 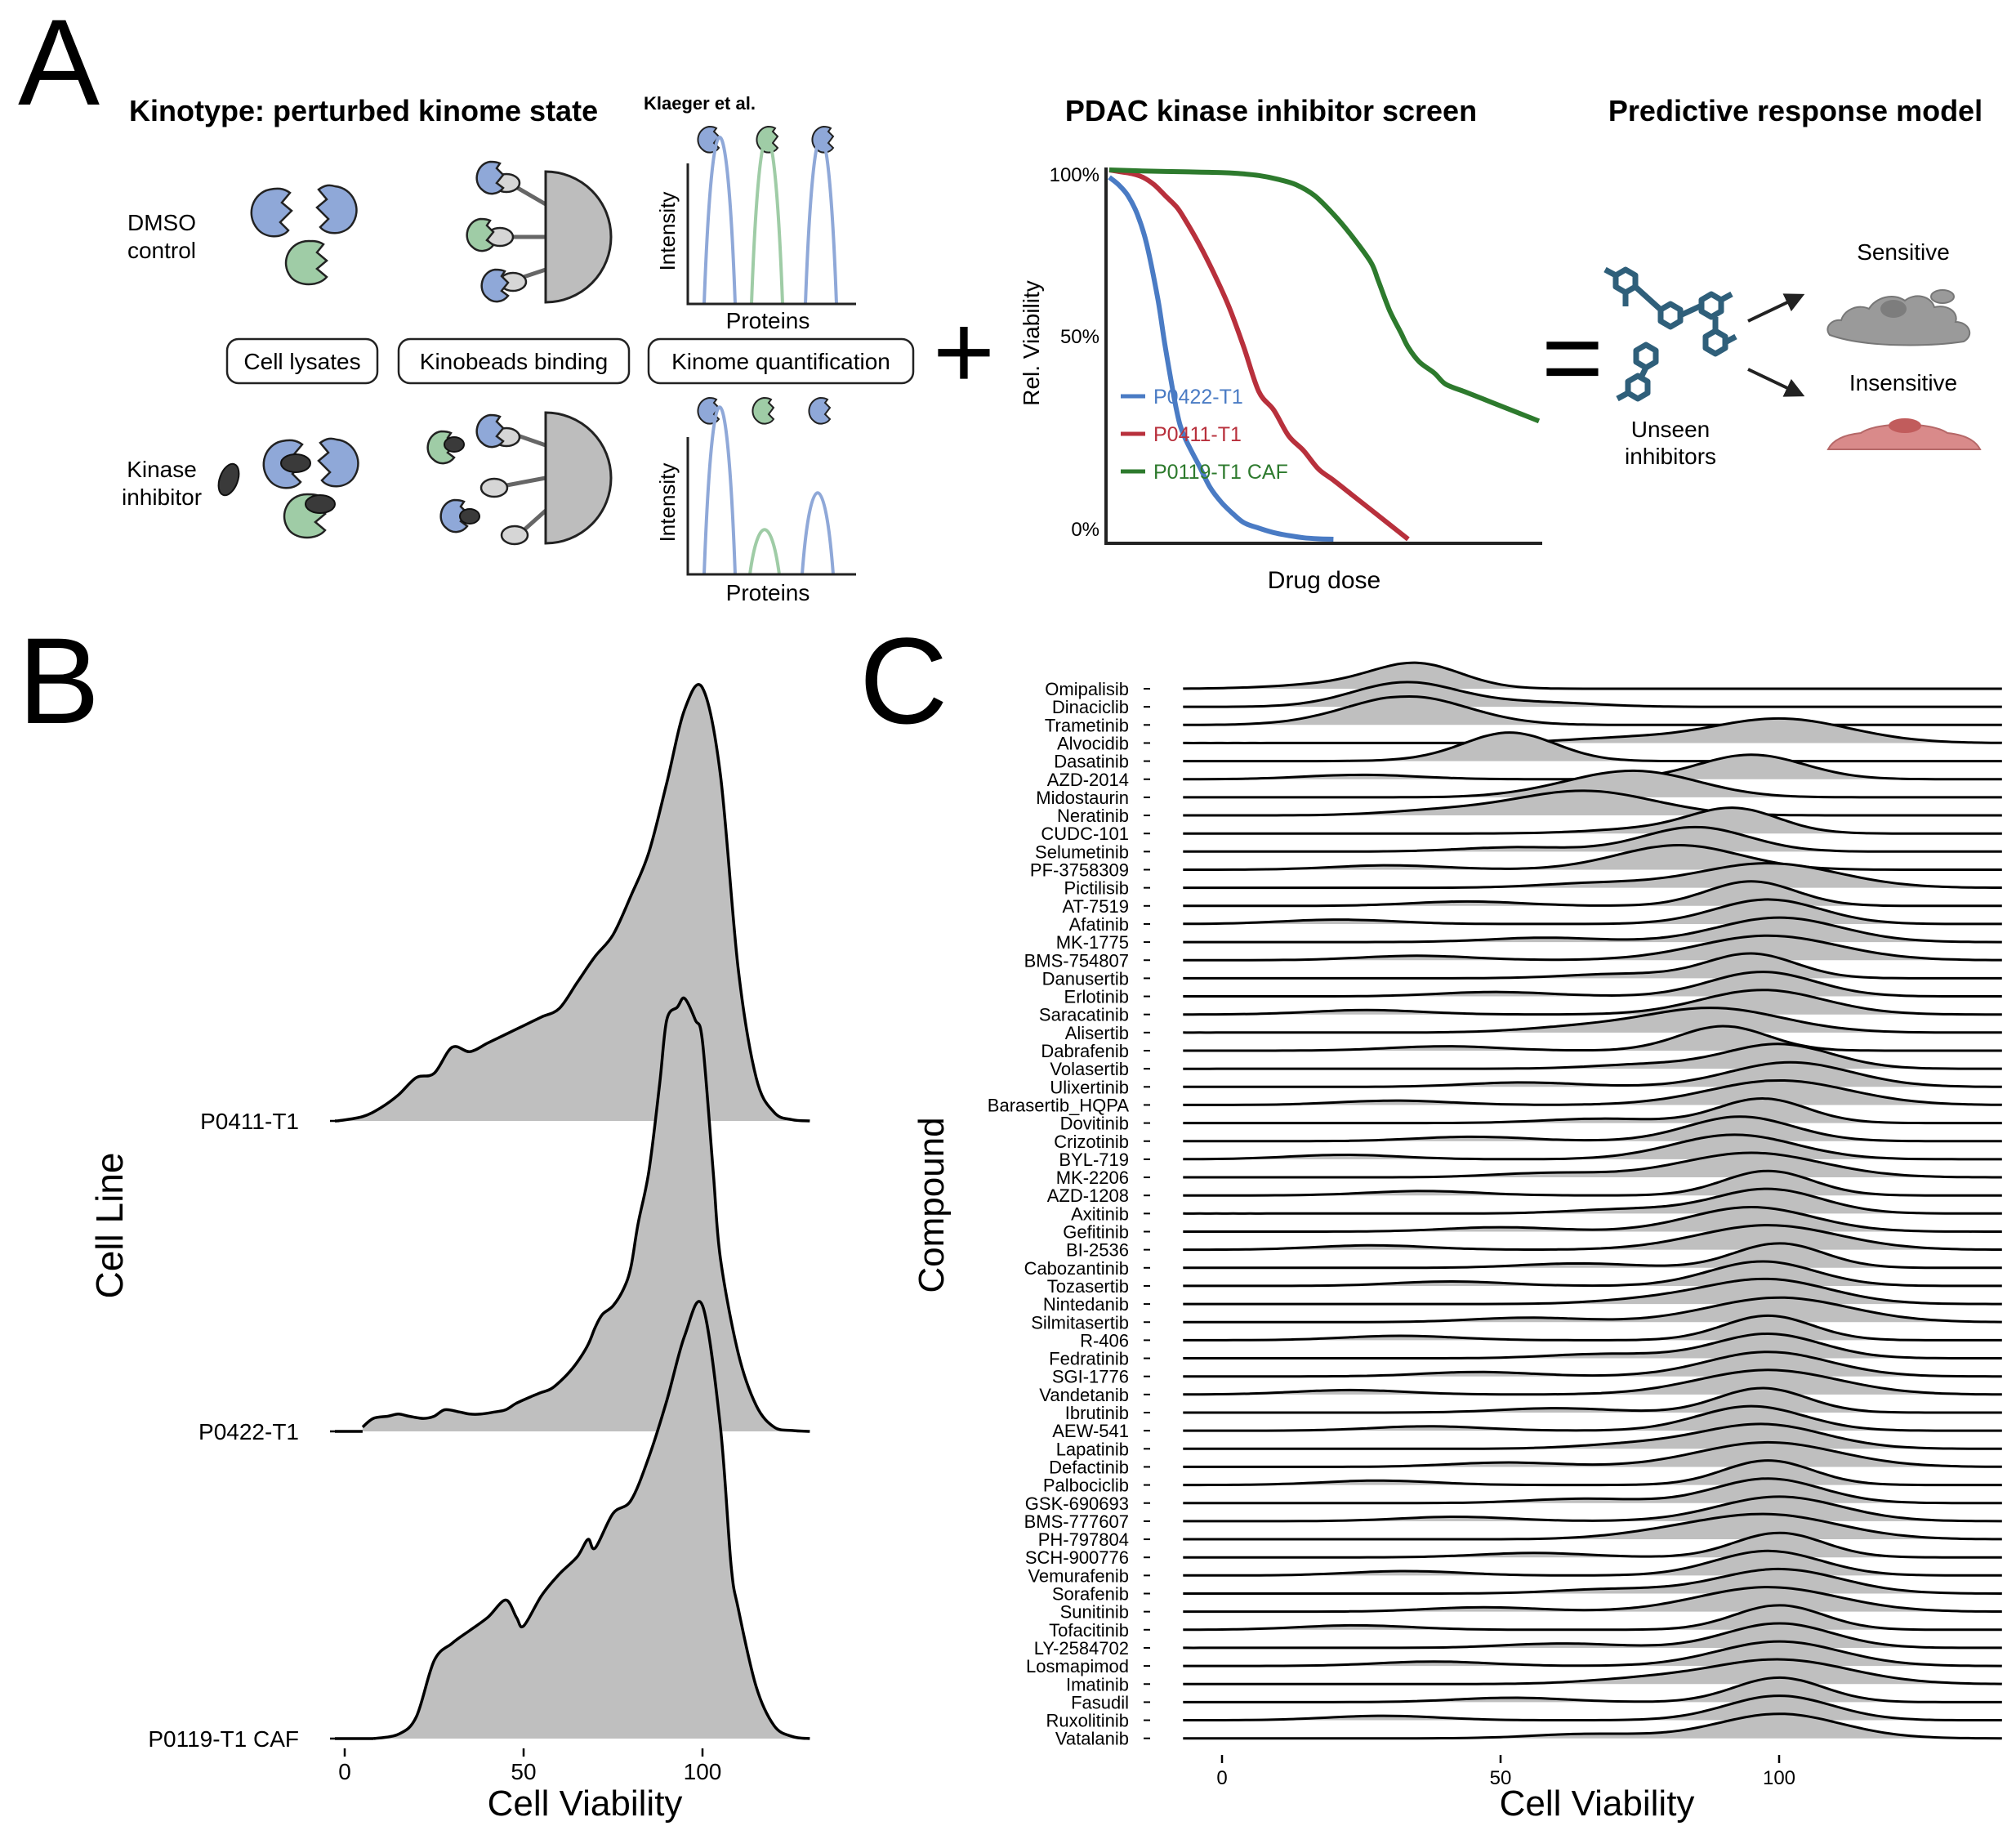 I want to click on predictive-model: Predictive response model Unseen inhibi, so click(x=1793, y=281).